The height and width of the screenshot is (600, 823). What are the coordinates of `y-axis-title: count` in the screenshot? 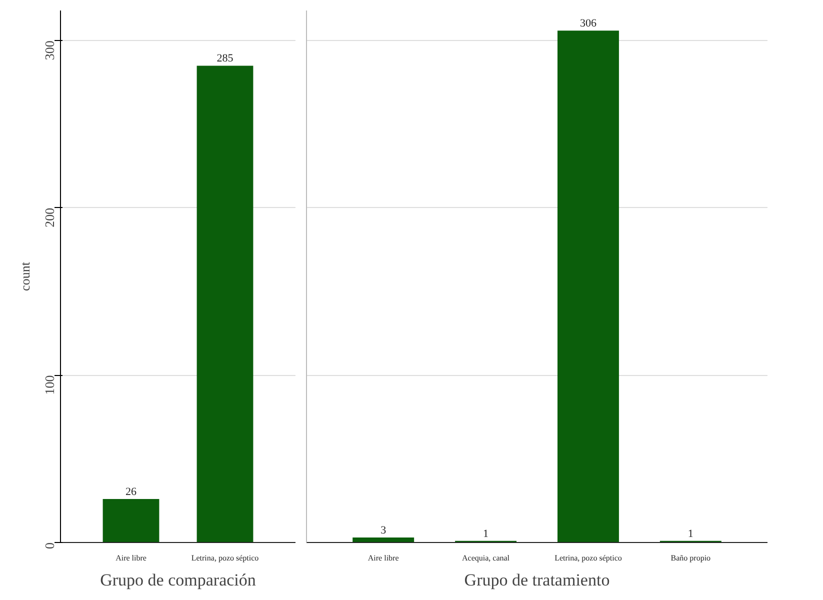 It's located at (25, 276).